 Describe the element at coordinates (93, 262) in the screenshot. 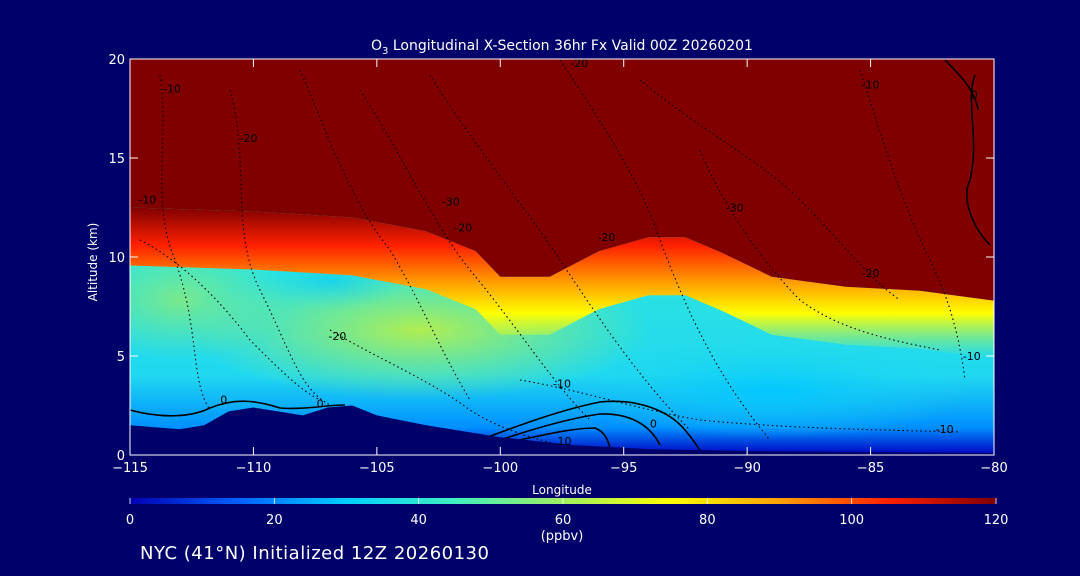

I see `y-axis-title: Altitude (km)` at that location.